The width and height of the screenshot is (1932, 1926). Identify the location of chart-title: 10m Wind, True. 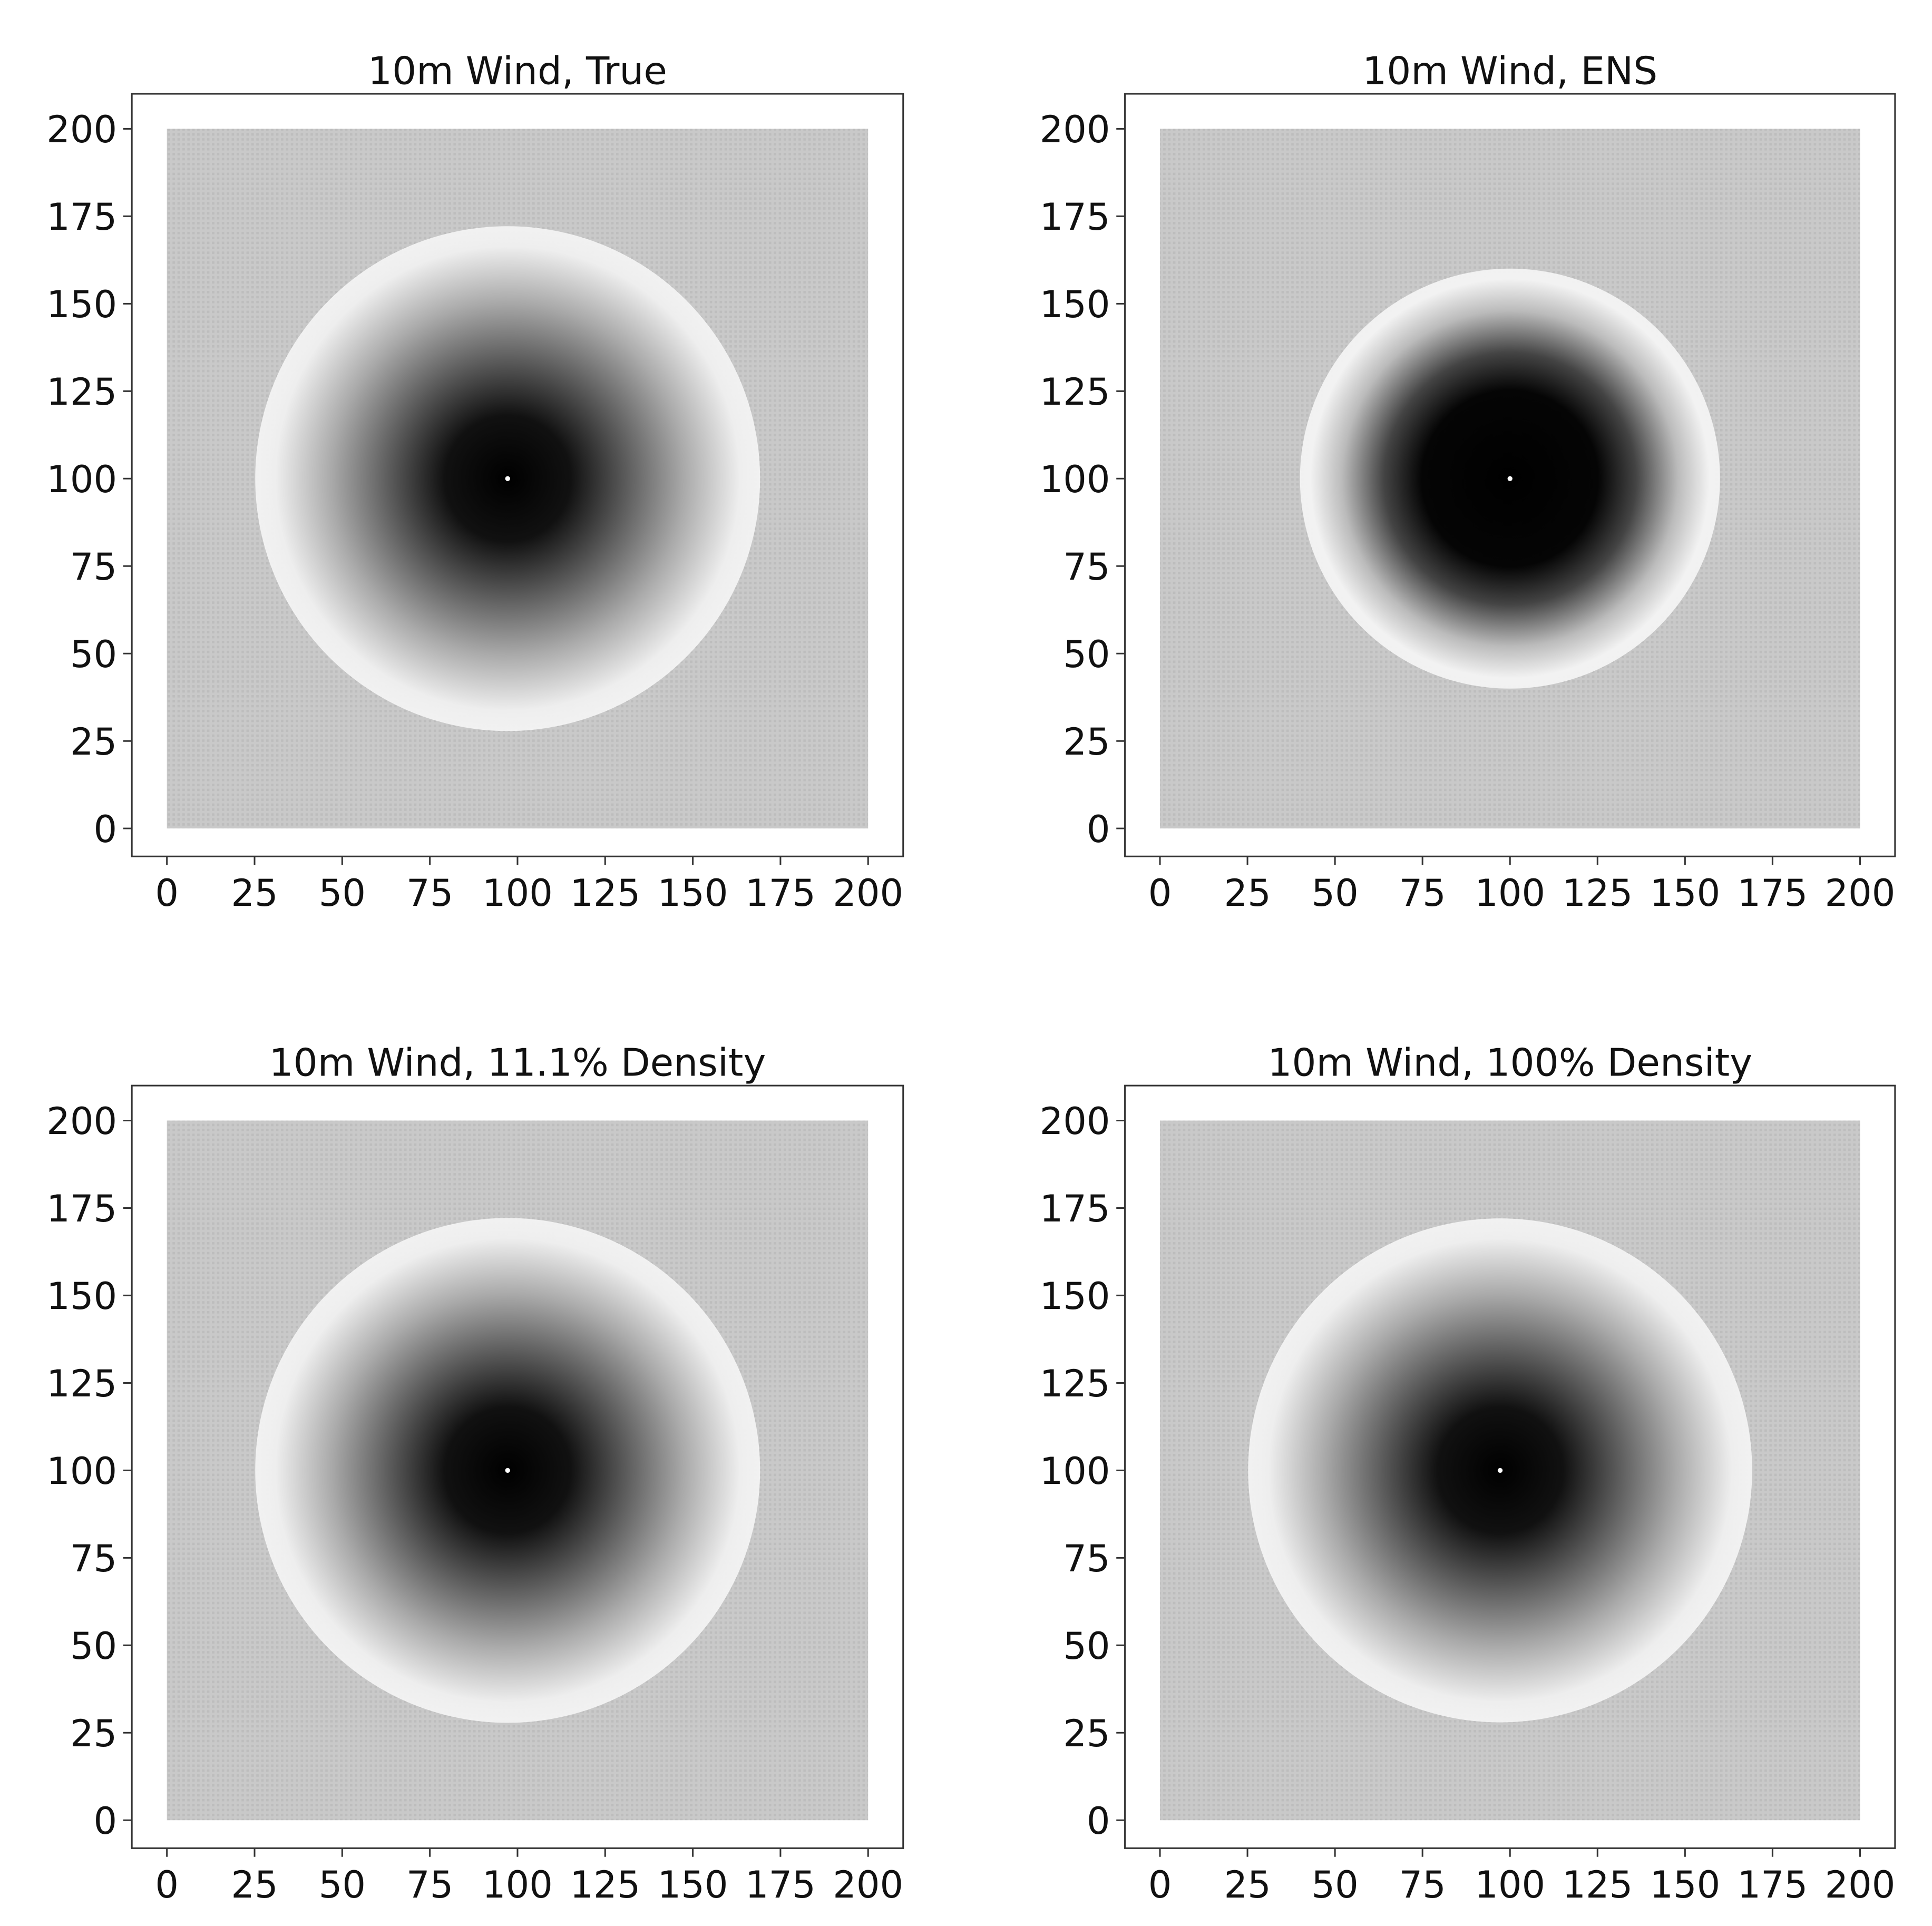
(517, 71).